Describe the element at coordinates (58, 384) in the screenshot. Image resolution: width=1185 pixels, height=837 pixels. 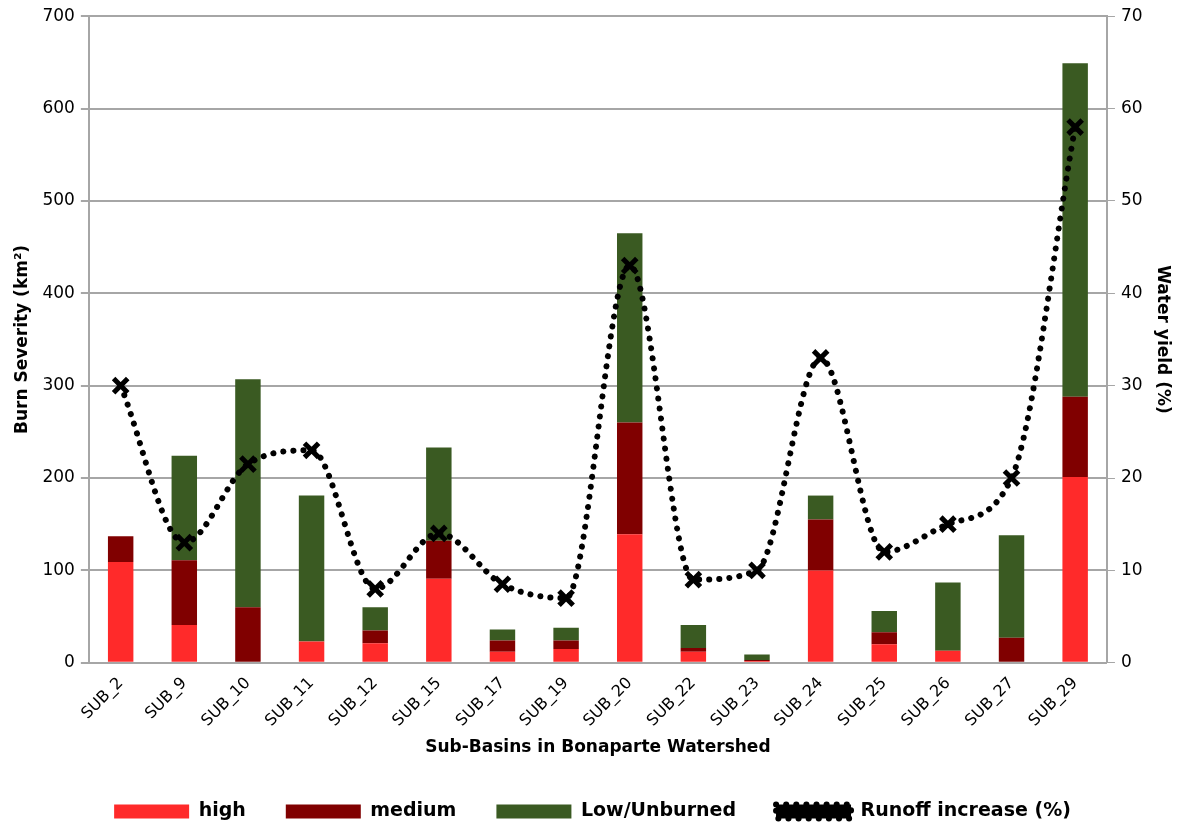
I see `y-tick-label: 300` at that location.